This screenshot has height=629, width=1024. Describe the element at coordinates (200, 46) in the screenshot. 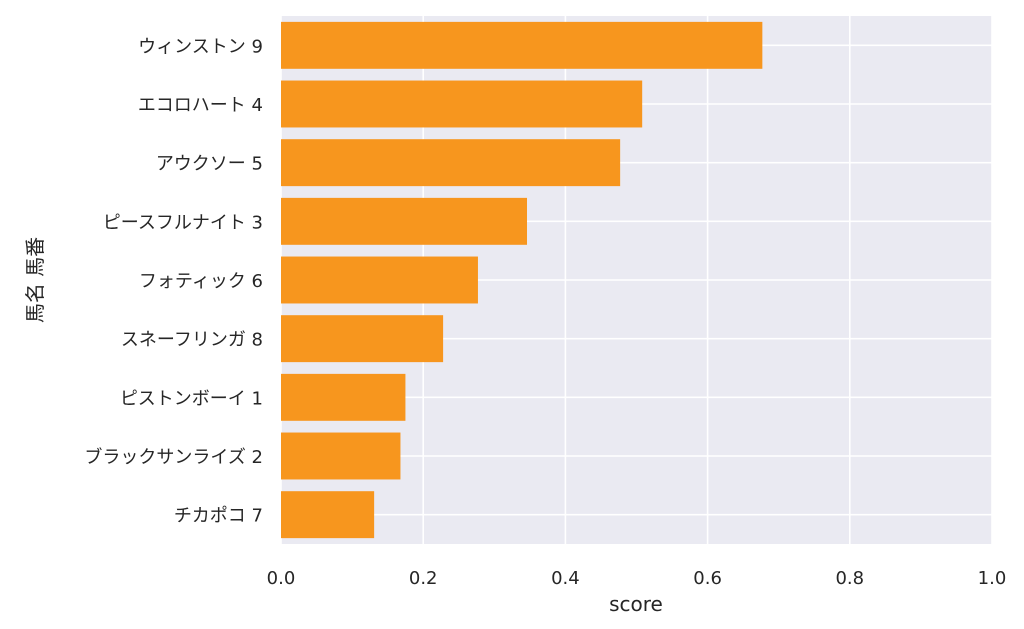

I see `y-tick-label: ウィンストン 9` at that location.